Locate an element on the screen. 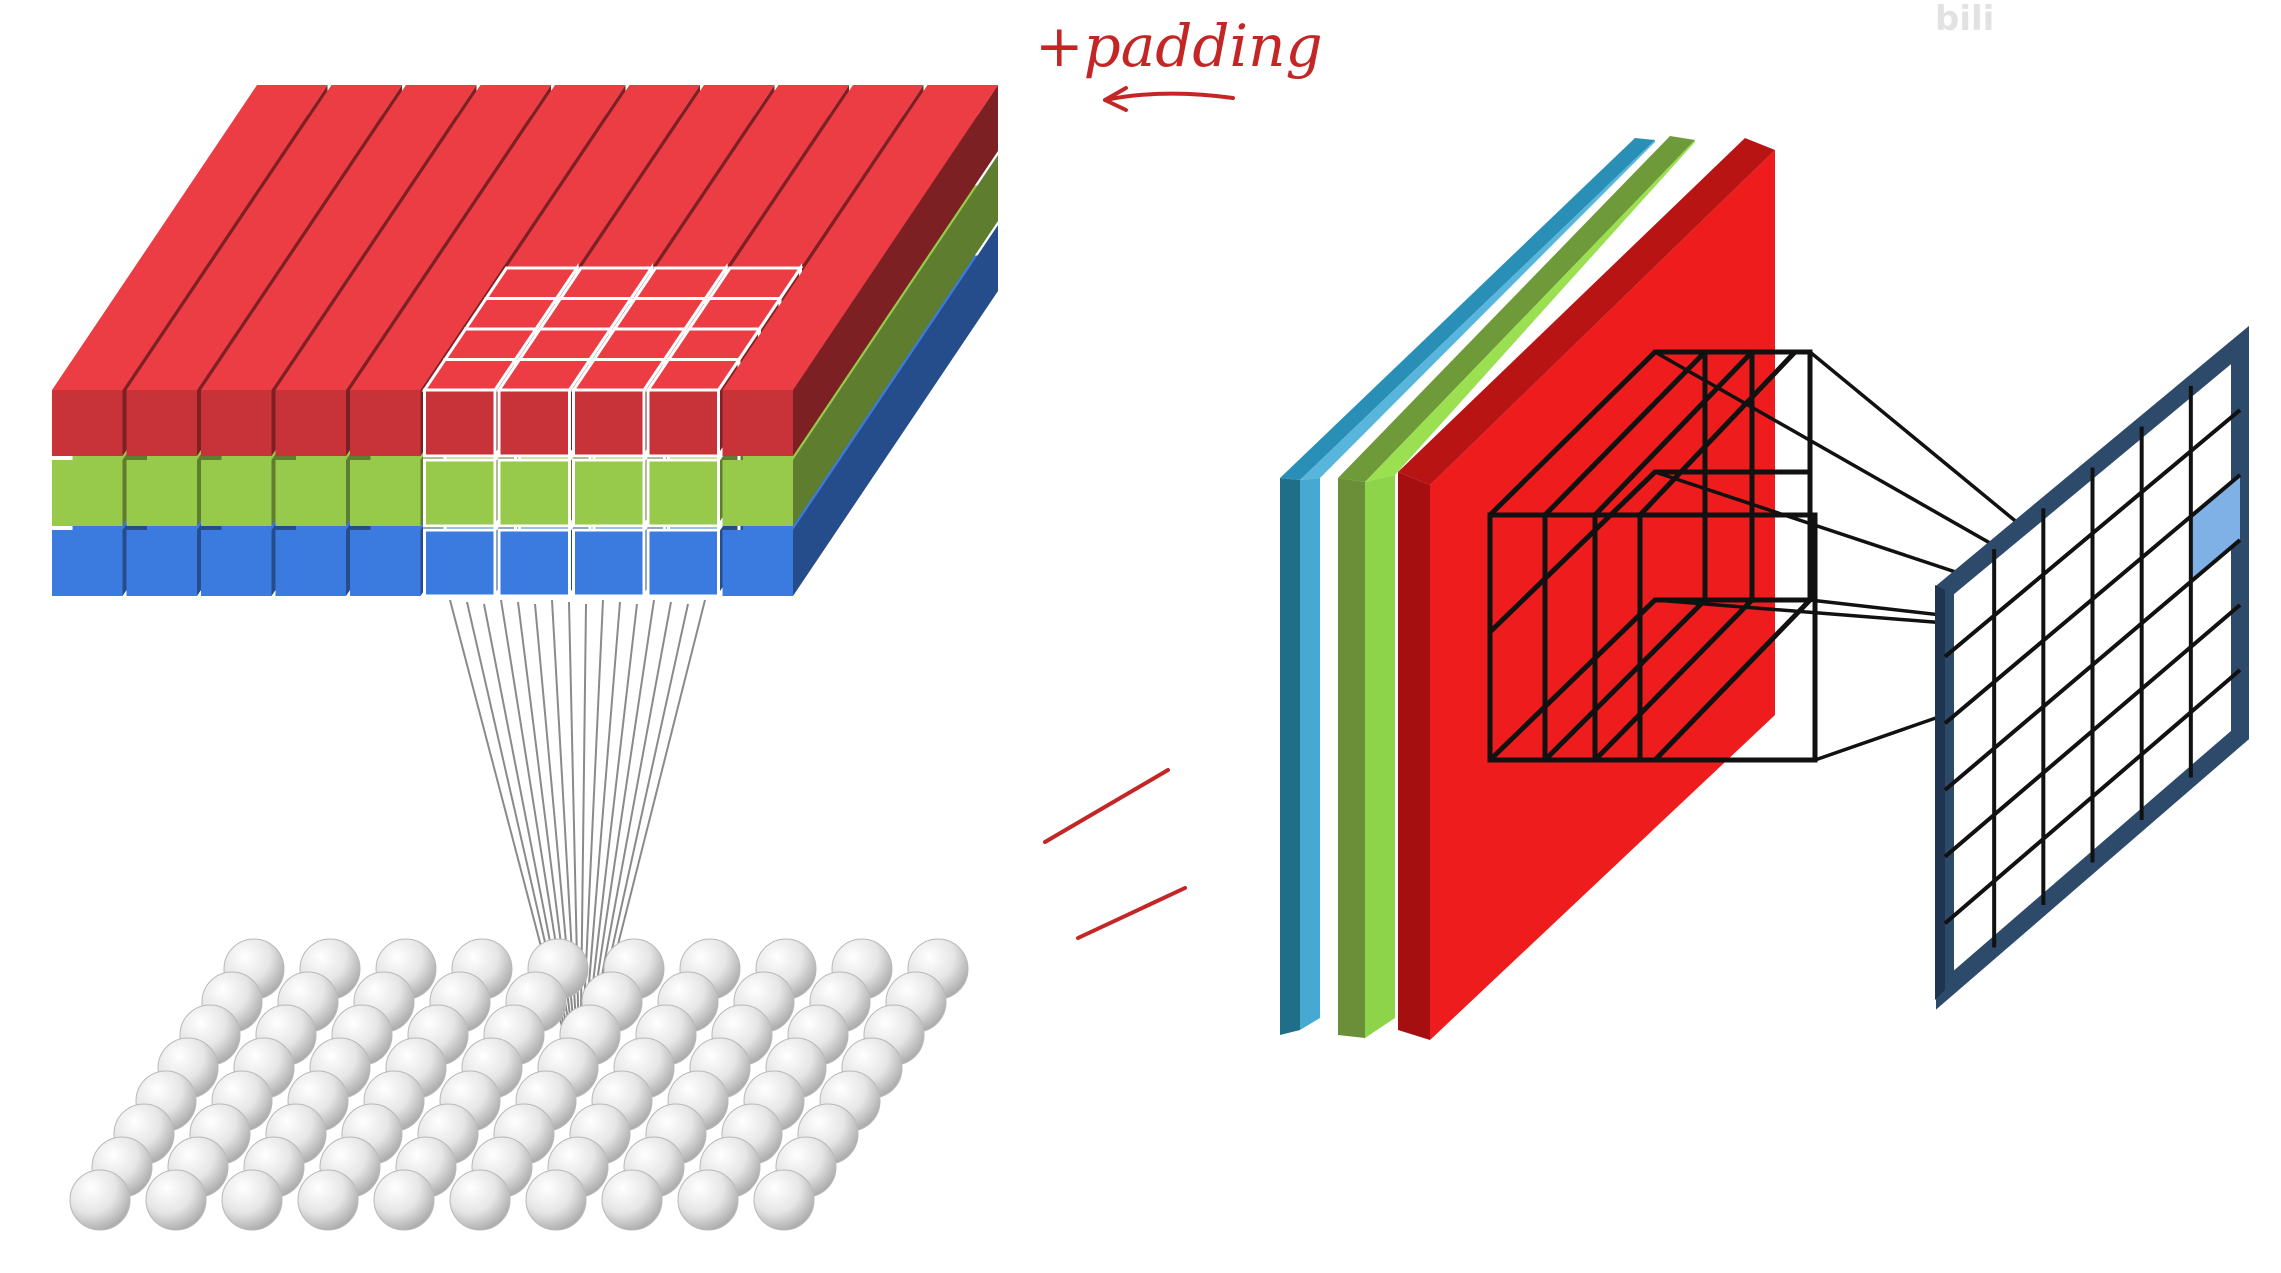  output-highlight-cell is located at coordinates (2215, 528).